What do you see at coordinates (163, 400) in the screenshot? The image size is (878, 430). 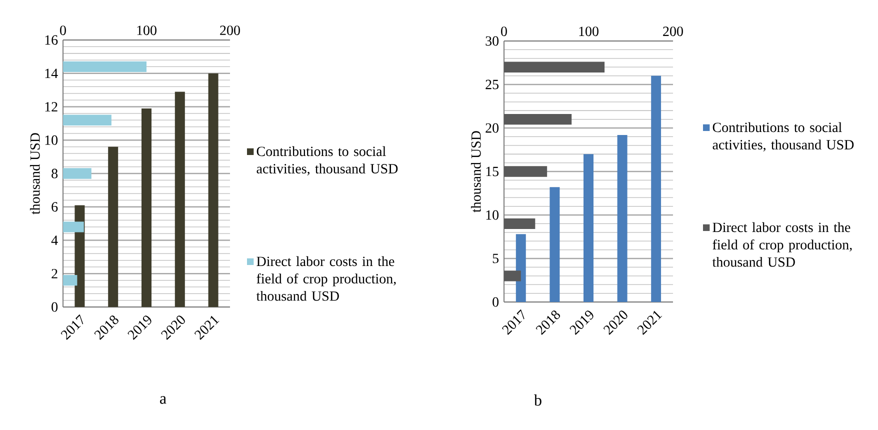 I see `text: a` at bounding box center [163, 400].